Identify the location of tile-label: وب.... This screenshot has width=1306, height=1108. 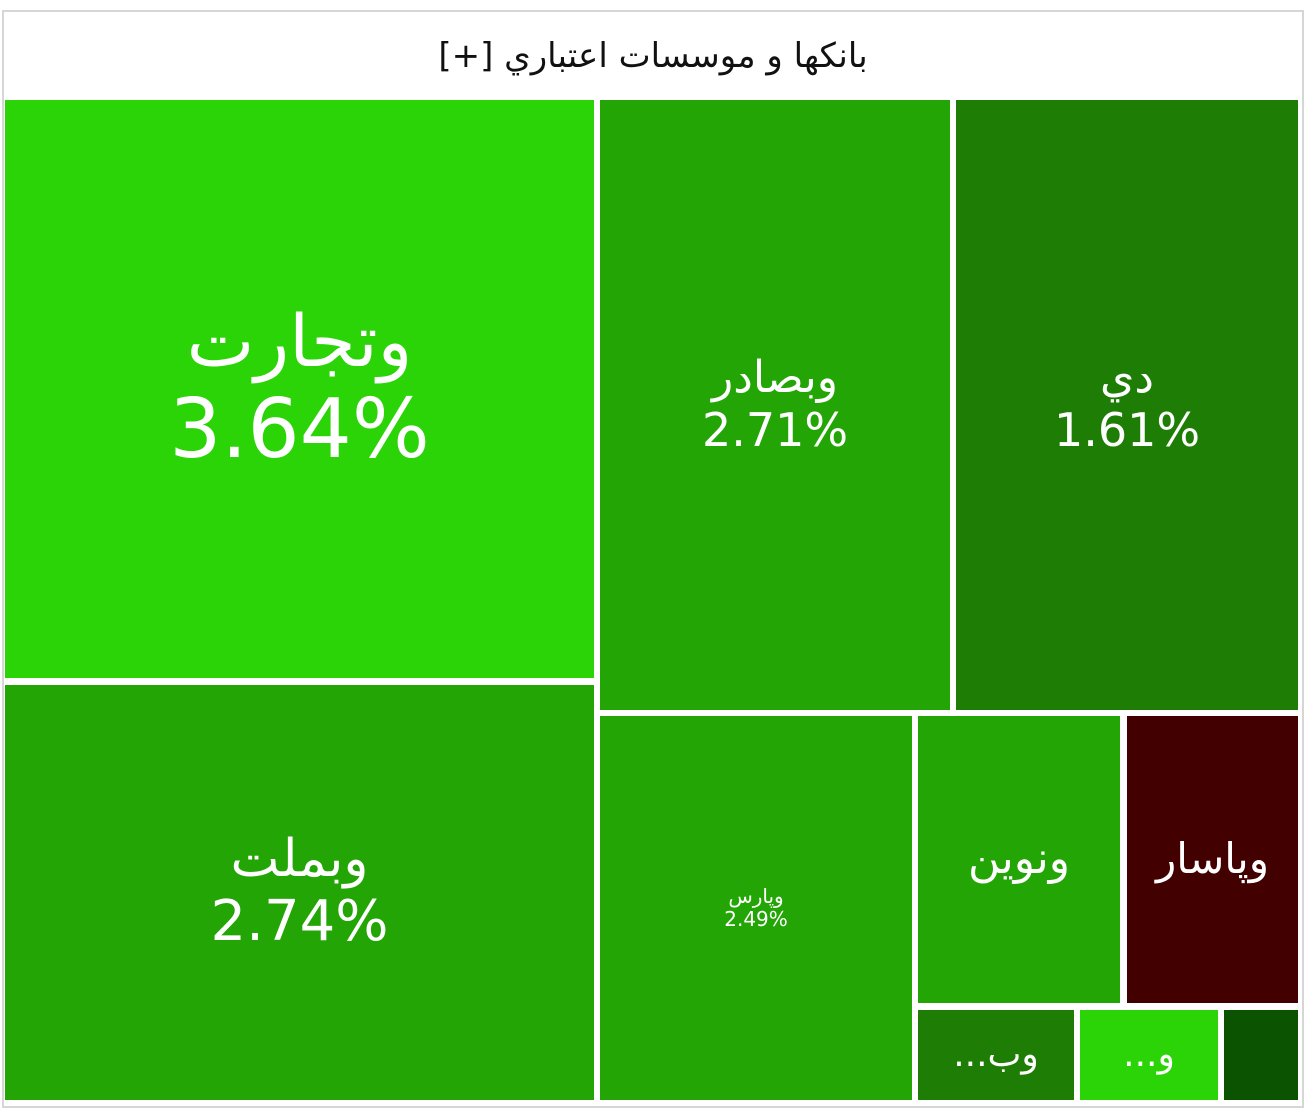
(996, 1055).